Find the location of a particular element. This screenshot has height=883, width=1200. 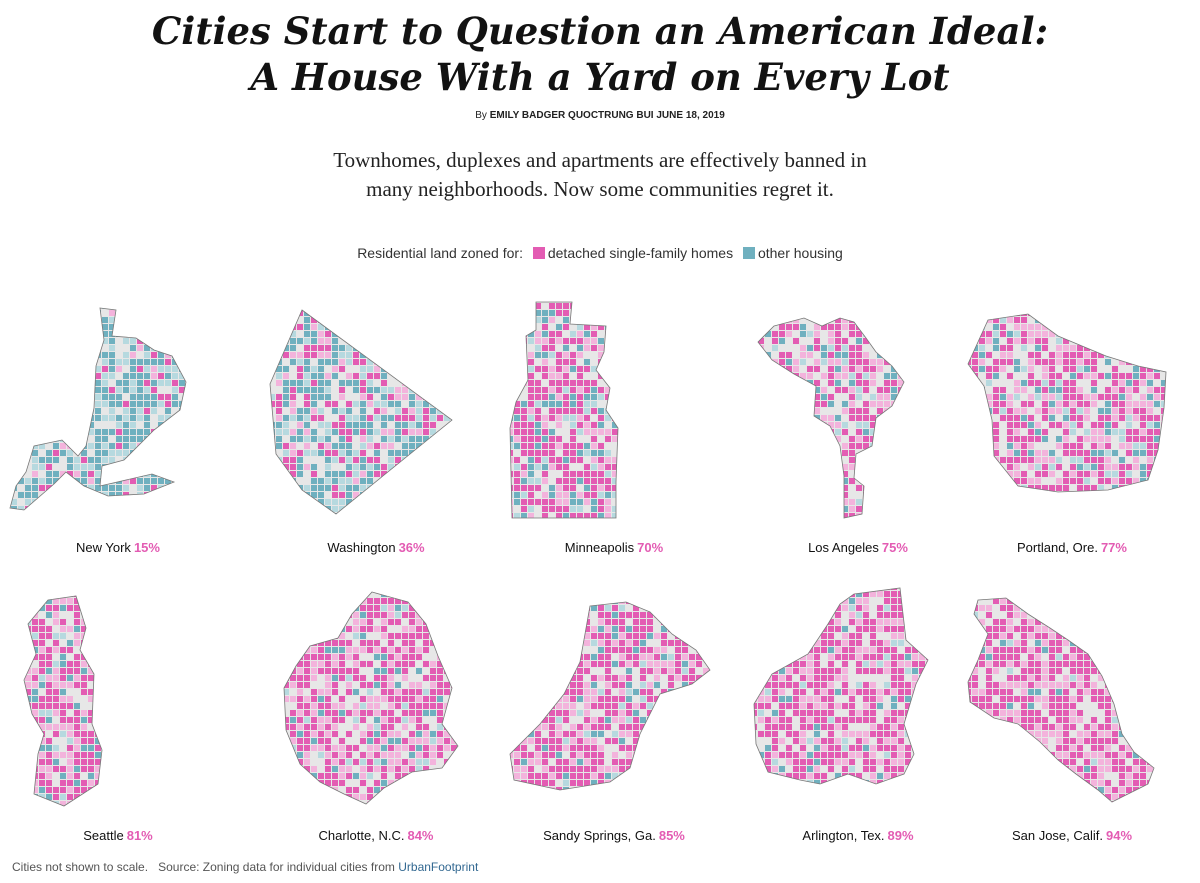

city-single-family-percent: 81% is located at coordinates (139, 835).